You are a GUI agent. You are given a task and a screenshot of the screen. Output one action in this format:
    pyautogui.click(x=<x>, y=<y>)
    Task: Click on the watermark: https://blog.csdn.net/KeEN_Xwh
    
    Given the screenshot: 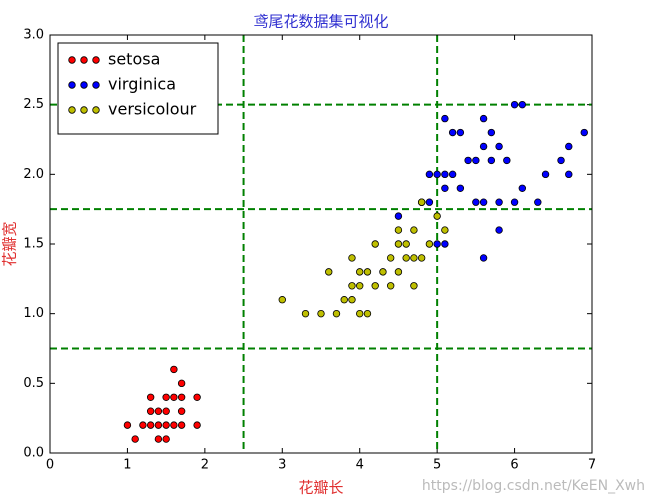 What is the action you would take?
    pyautogui.click(x=533, y=486)
    